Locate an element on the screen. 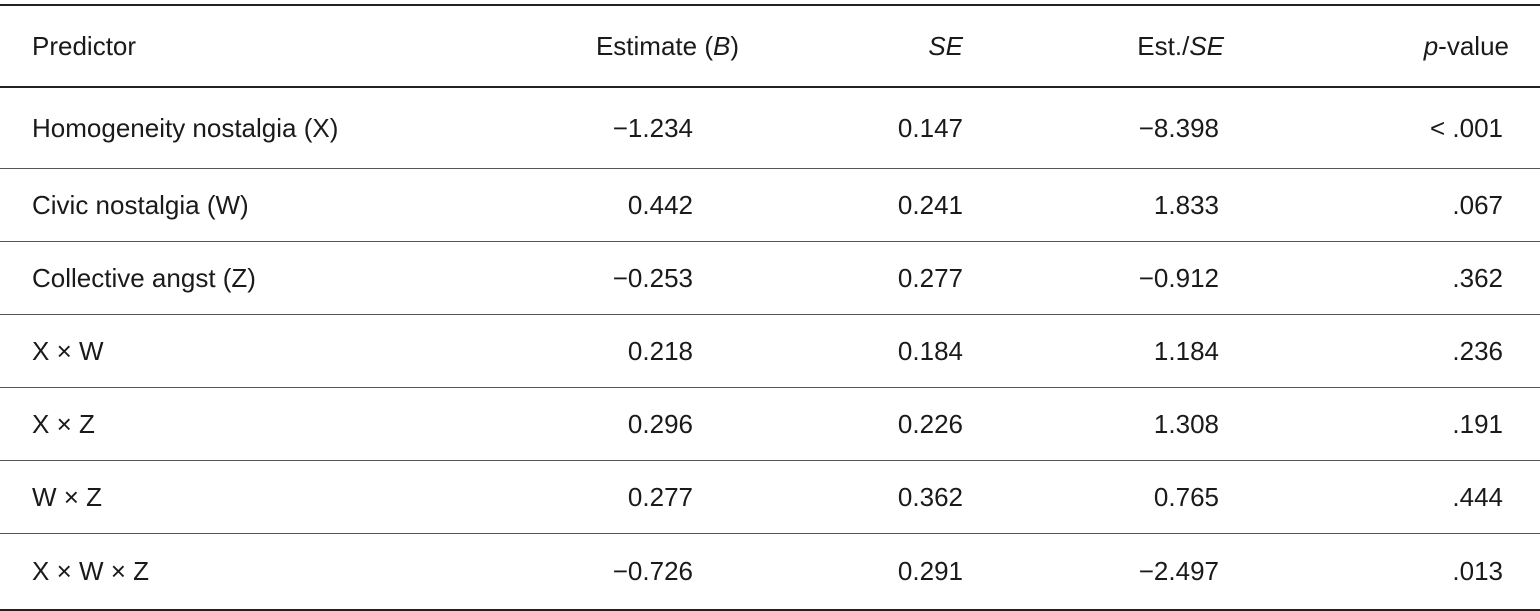 The width and height of the screenshot is (1540, 611). cell-estimate: 0.218 is located at coordinates (622, 351).